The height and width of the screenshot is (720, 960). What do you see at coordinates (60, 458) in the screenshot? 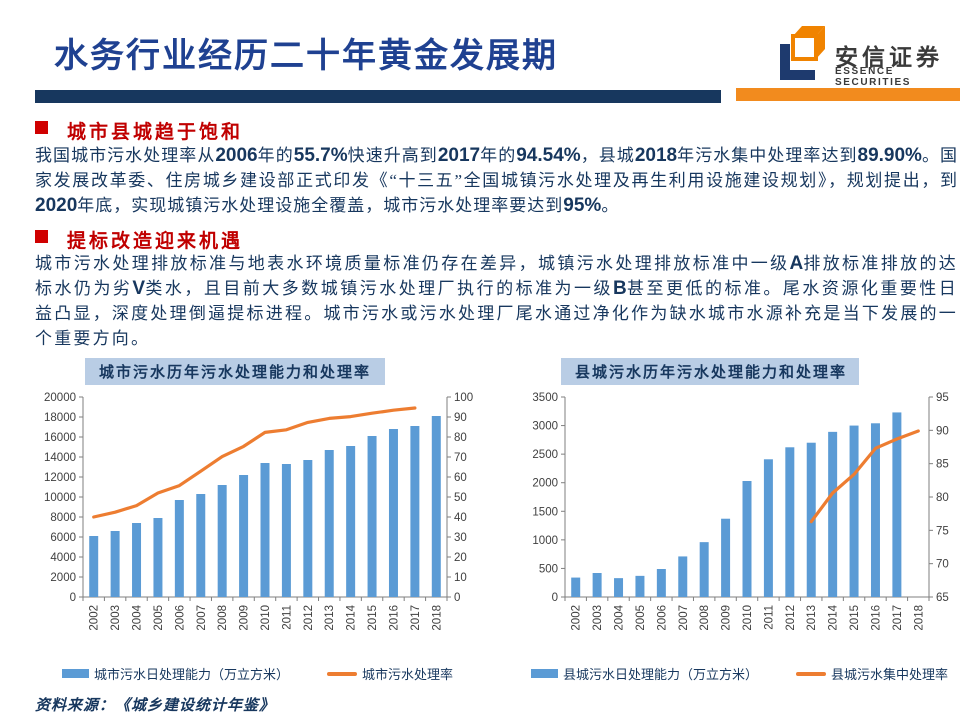
I see `left-axis-label: 14000` at bounding box center [60, 458].